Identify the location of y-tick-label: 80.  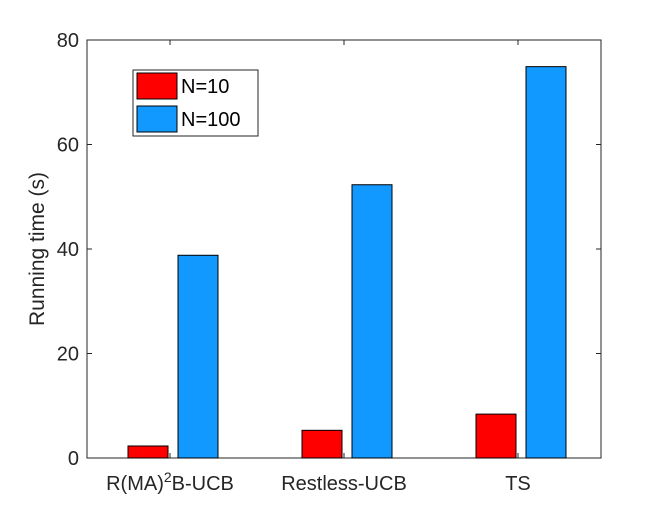
(68, 41).